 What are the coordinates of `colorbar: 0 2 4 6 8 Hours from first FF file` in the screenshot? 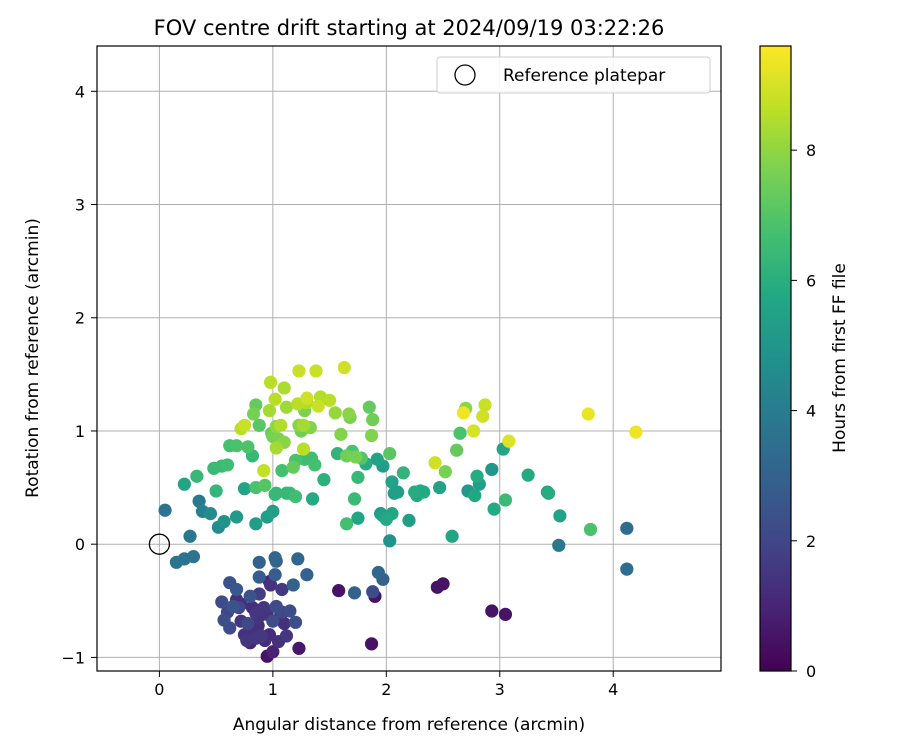 It's located at (804, 363).